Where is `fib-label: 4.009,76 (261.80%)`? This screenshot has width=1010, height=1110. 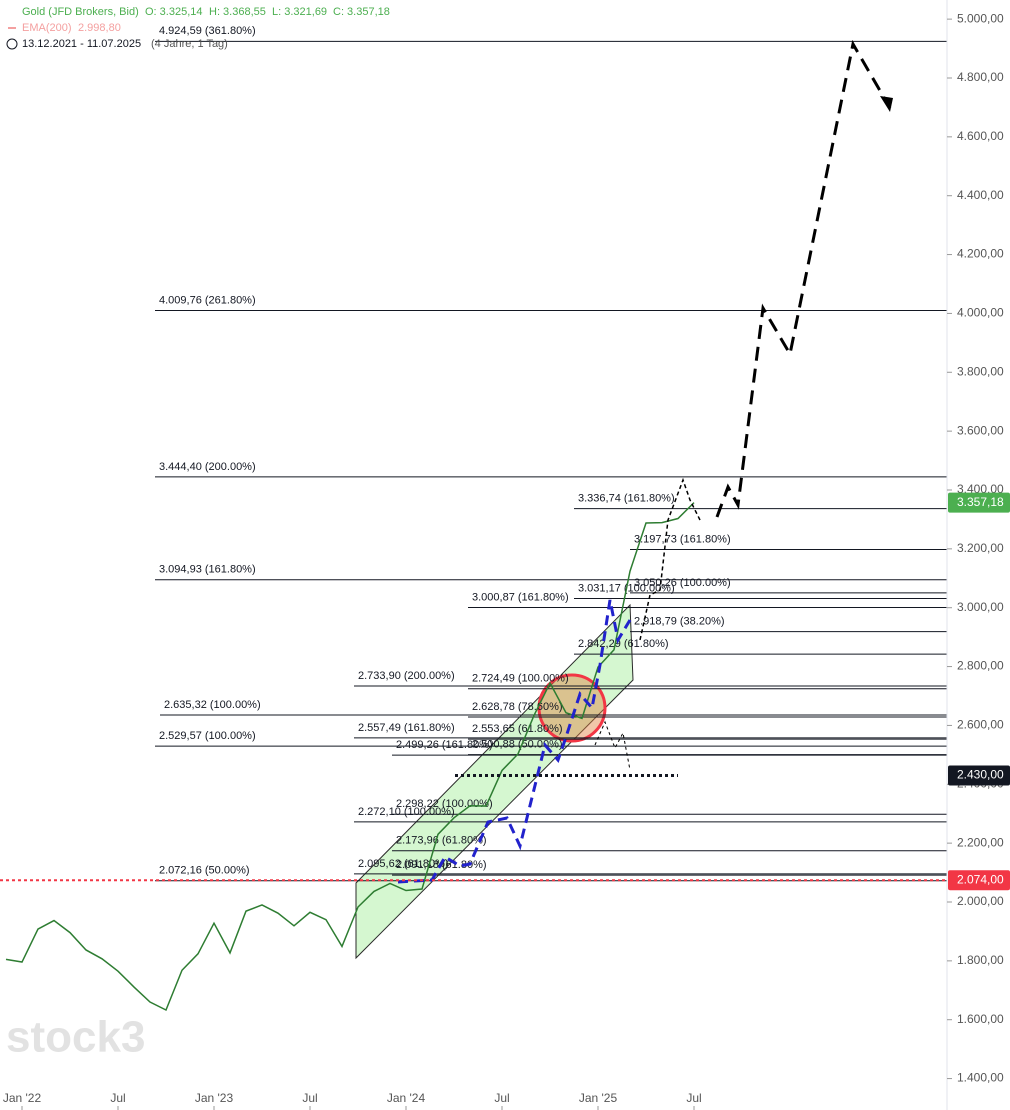
fib-label: 4.009,76 (261.80%) is located at coordinates (207, 300).